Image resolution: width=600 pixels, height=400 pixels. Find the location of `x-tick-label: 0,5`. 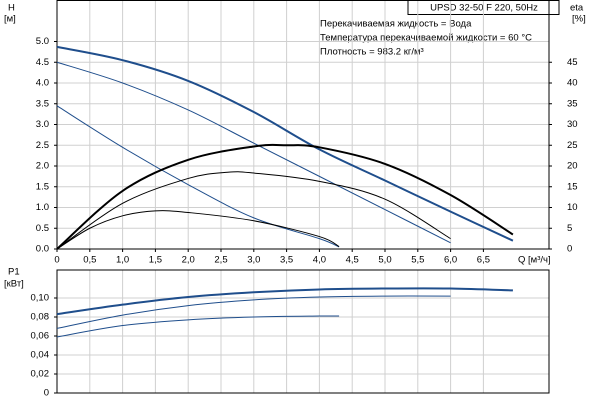

x-tick-label: 0,5 is located at coordinates (89, 260).